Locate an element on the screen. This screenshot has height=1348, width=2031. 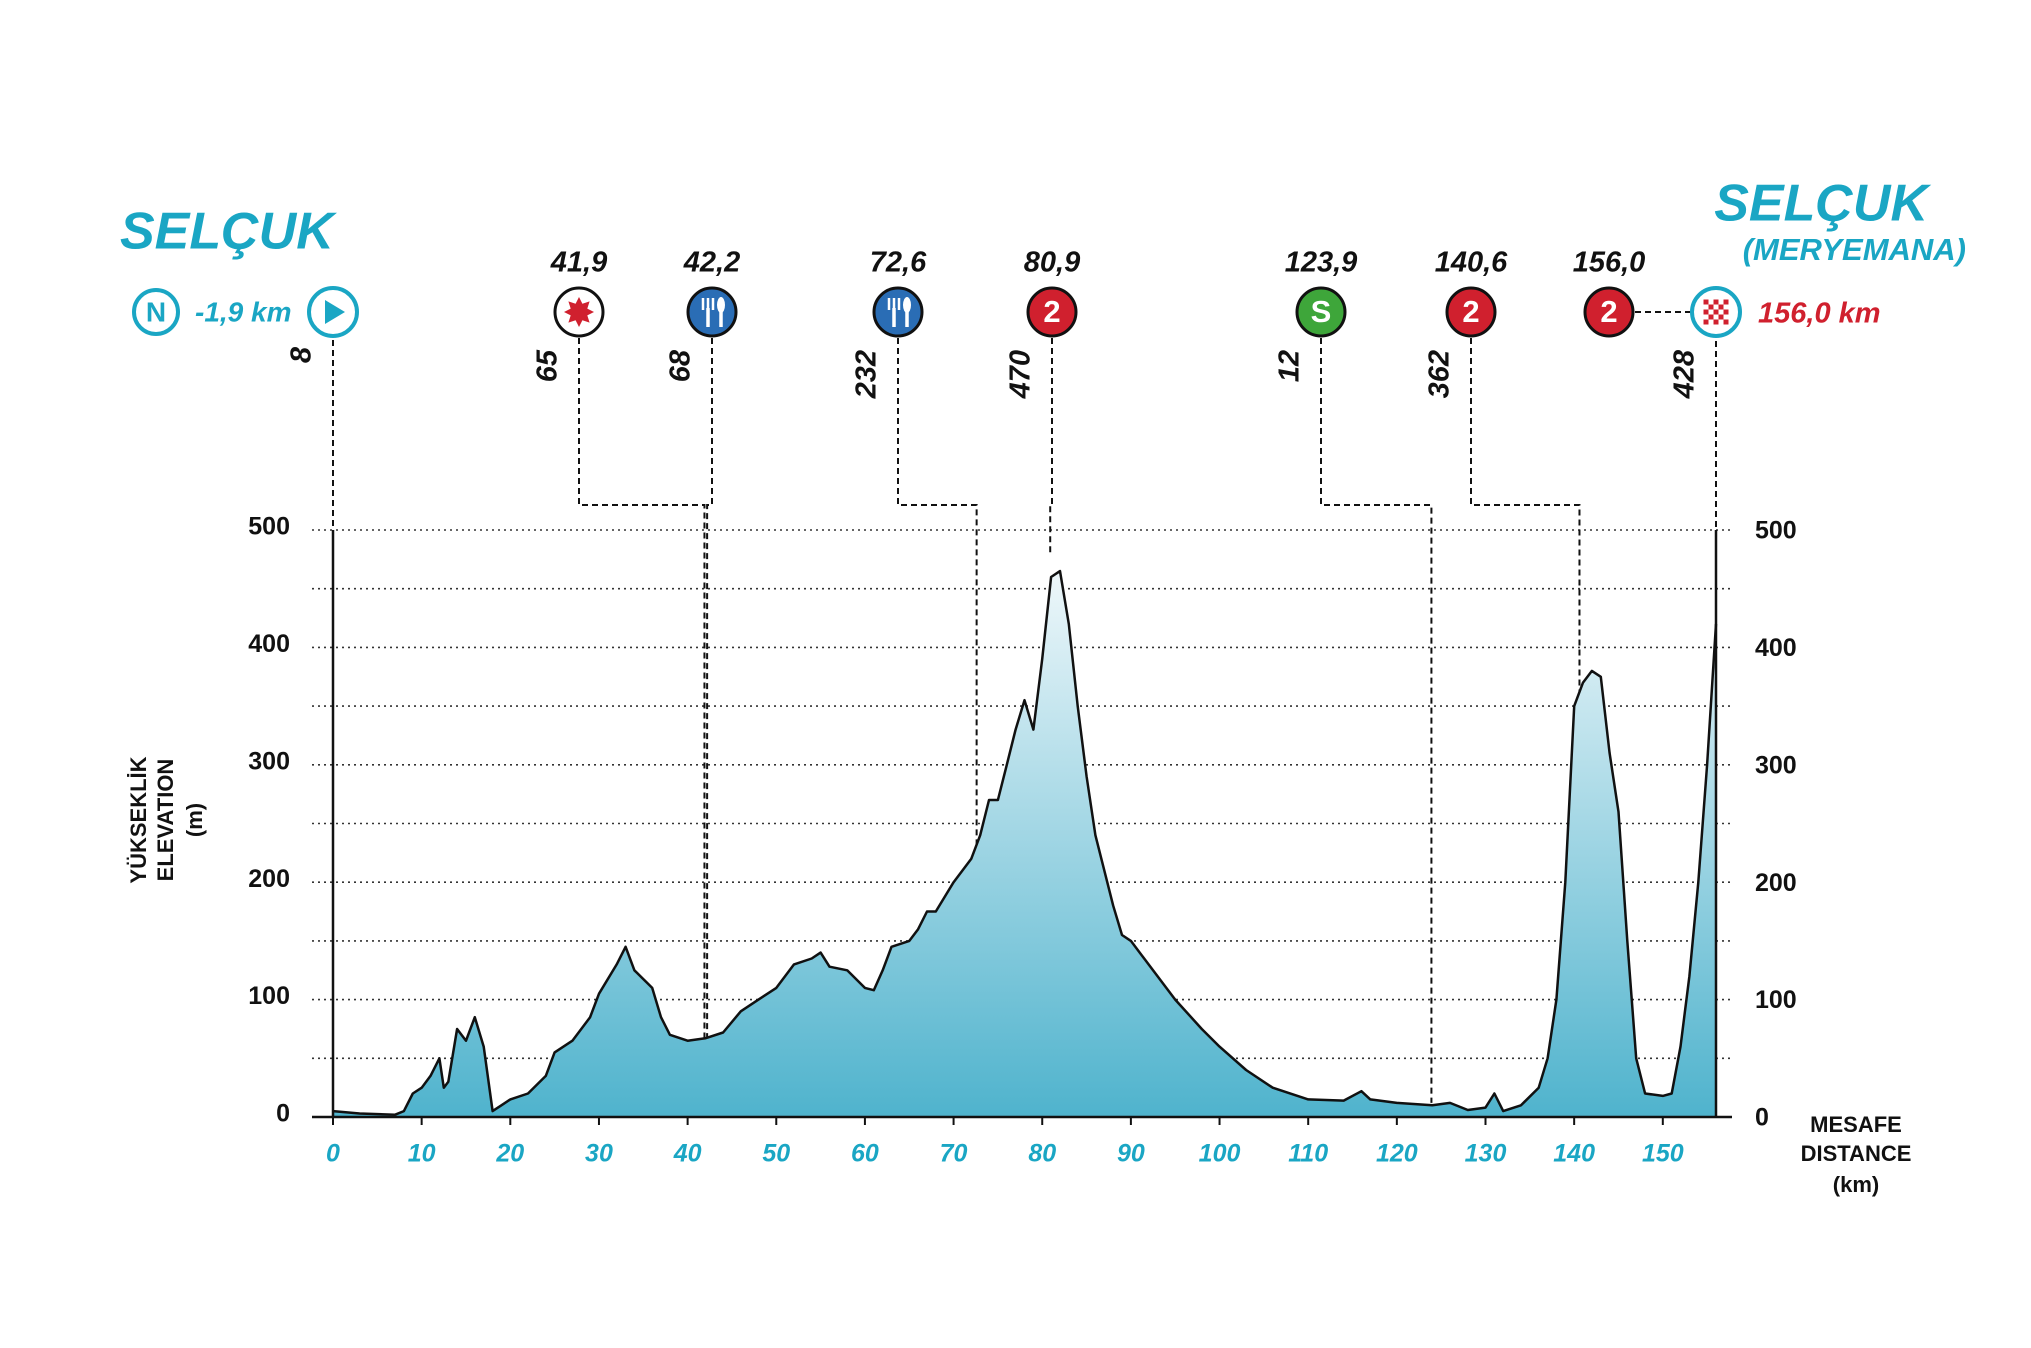
neutral-symbol: N is located at coordinates (156, 311).